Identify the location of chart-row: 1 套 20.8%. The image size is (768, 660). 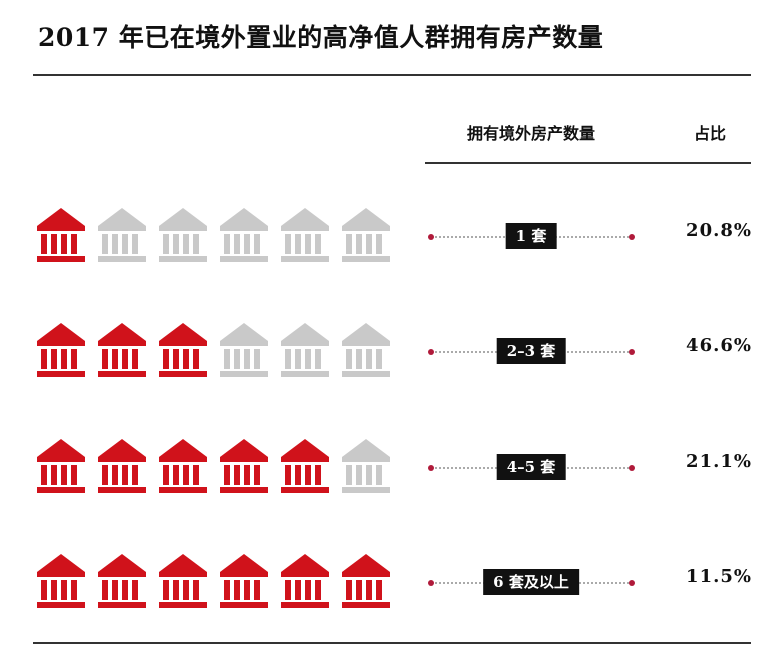
(384, 236).